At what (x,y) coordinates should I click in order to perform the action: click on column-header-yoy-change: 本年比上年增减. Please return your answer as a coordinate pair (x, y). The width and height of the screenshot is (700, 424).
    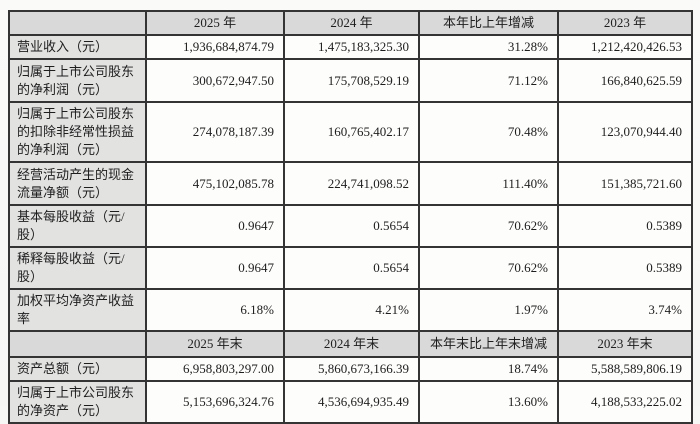
    Looking at the image, I should click on (488, 23).